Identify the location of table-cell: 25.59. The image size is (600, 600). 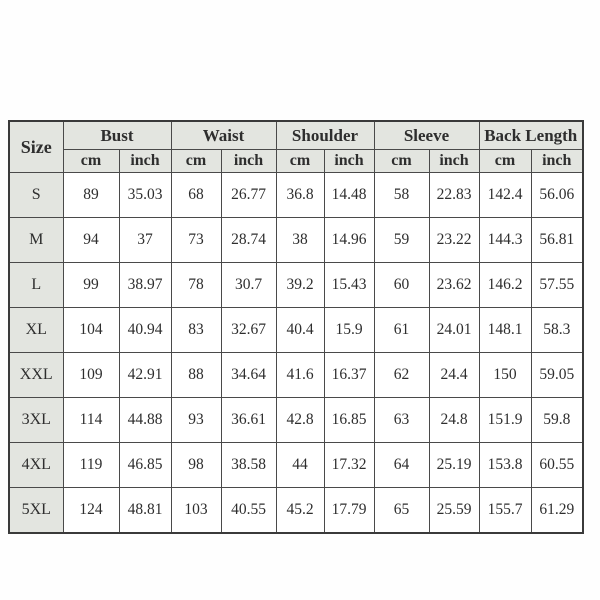
(454, 510).